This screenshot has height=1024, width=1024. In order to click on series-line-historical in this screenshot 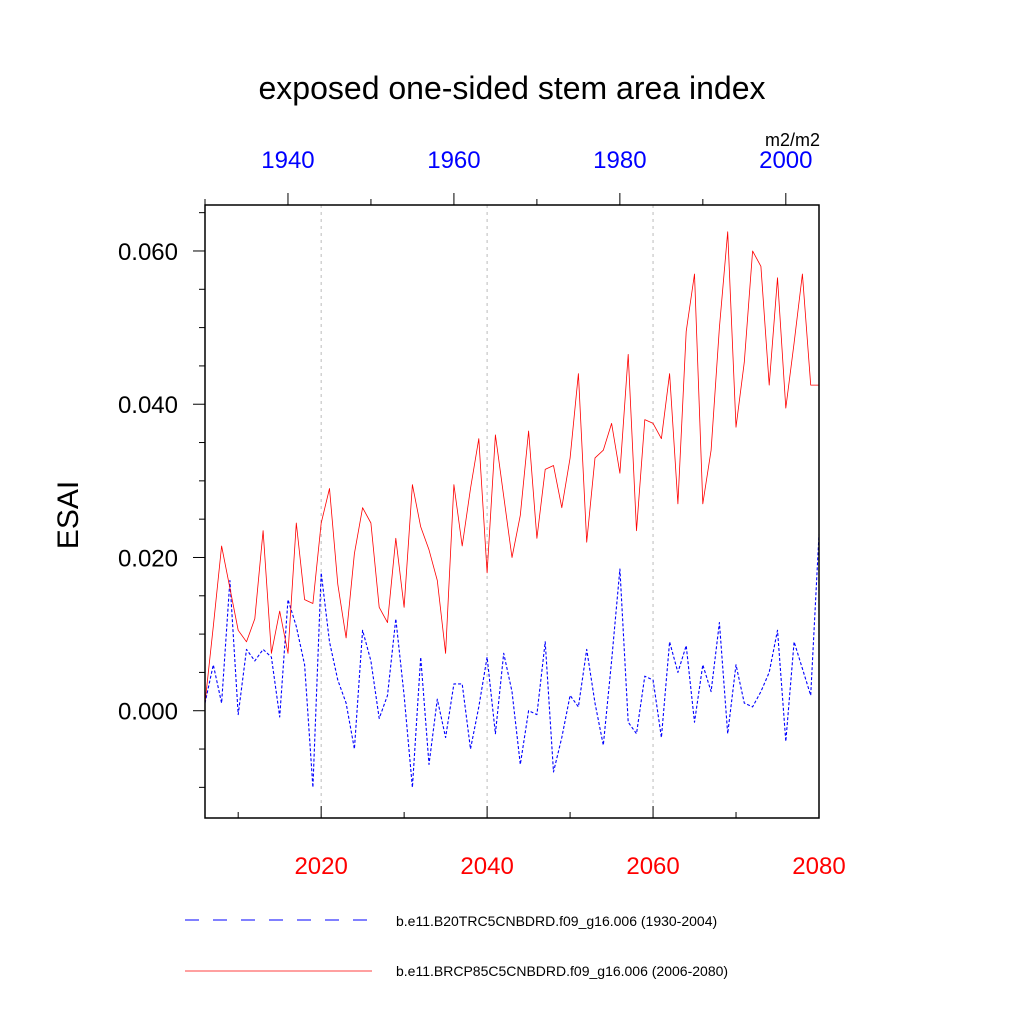, I will do `click(512, 661)`.